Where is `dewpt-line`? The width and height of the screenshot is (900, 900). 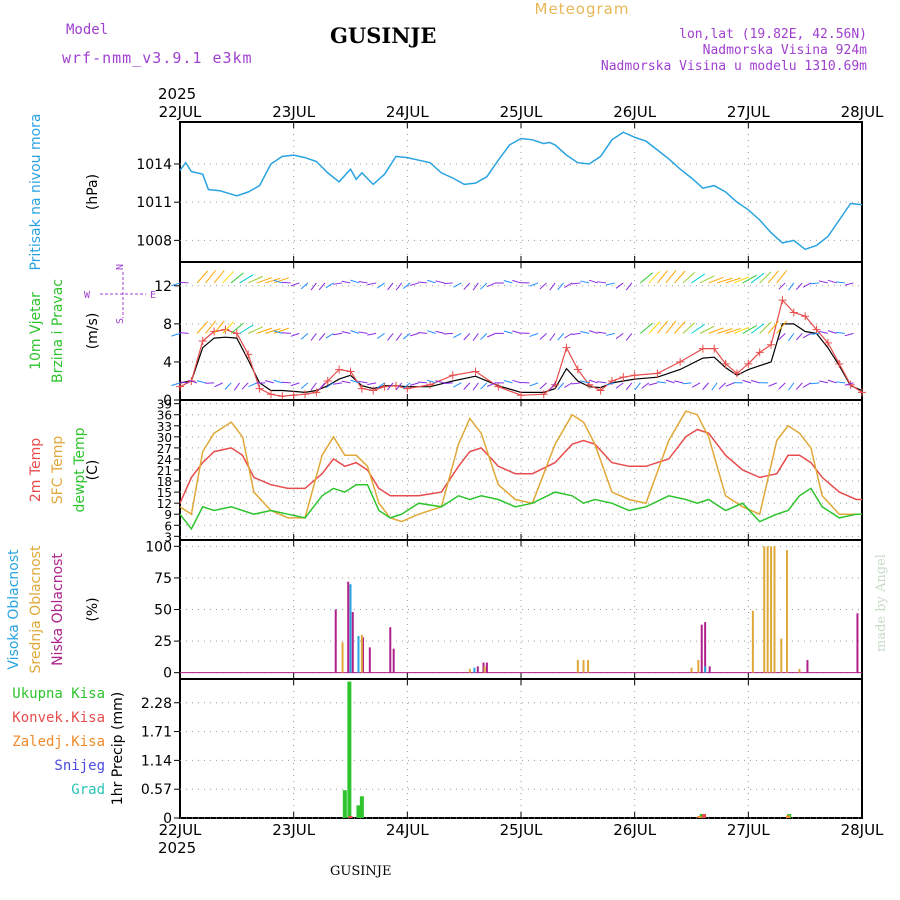 dewpt-line is located at coordinates (520, 507).